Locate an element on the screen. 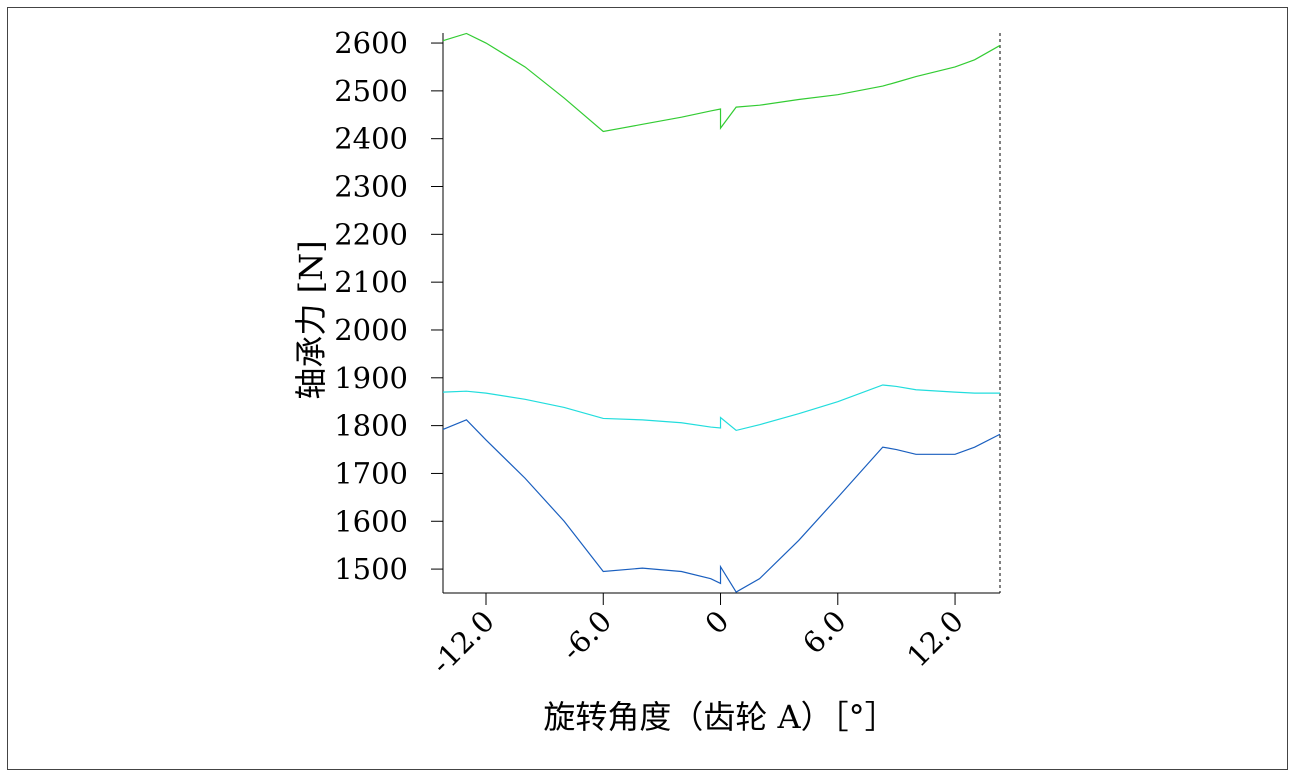 This screenshot has width=1295, height=782. y-axis-label: 轴承力 [N] is located at coordinates (311, 319).